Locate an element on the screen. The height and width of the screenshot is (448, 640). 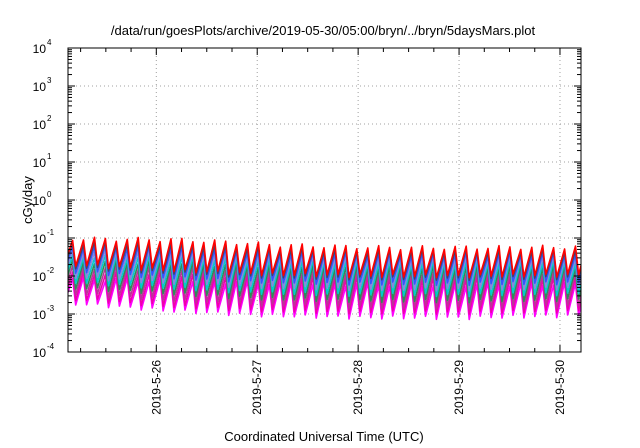
x-tick-label: 2019-5-27 is located at coordinates (257, 387).